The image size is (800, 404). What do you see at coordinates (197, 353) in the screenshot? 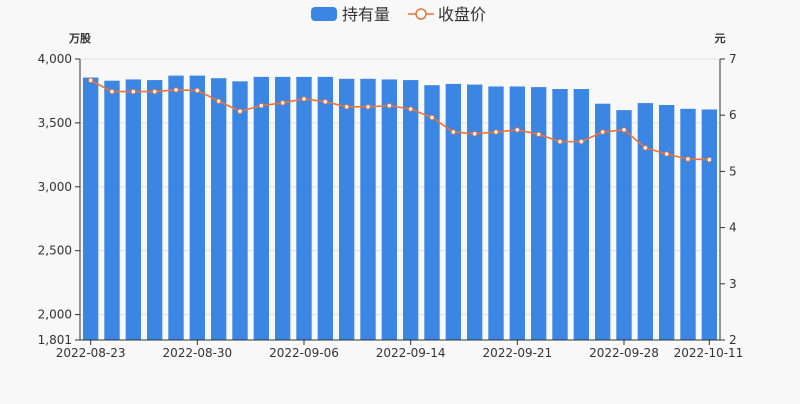
I see `x-axis-tick-label: 2022-08-30` at bounding box center [197, 353].